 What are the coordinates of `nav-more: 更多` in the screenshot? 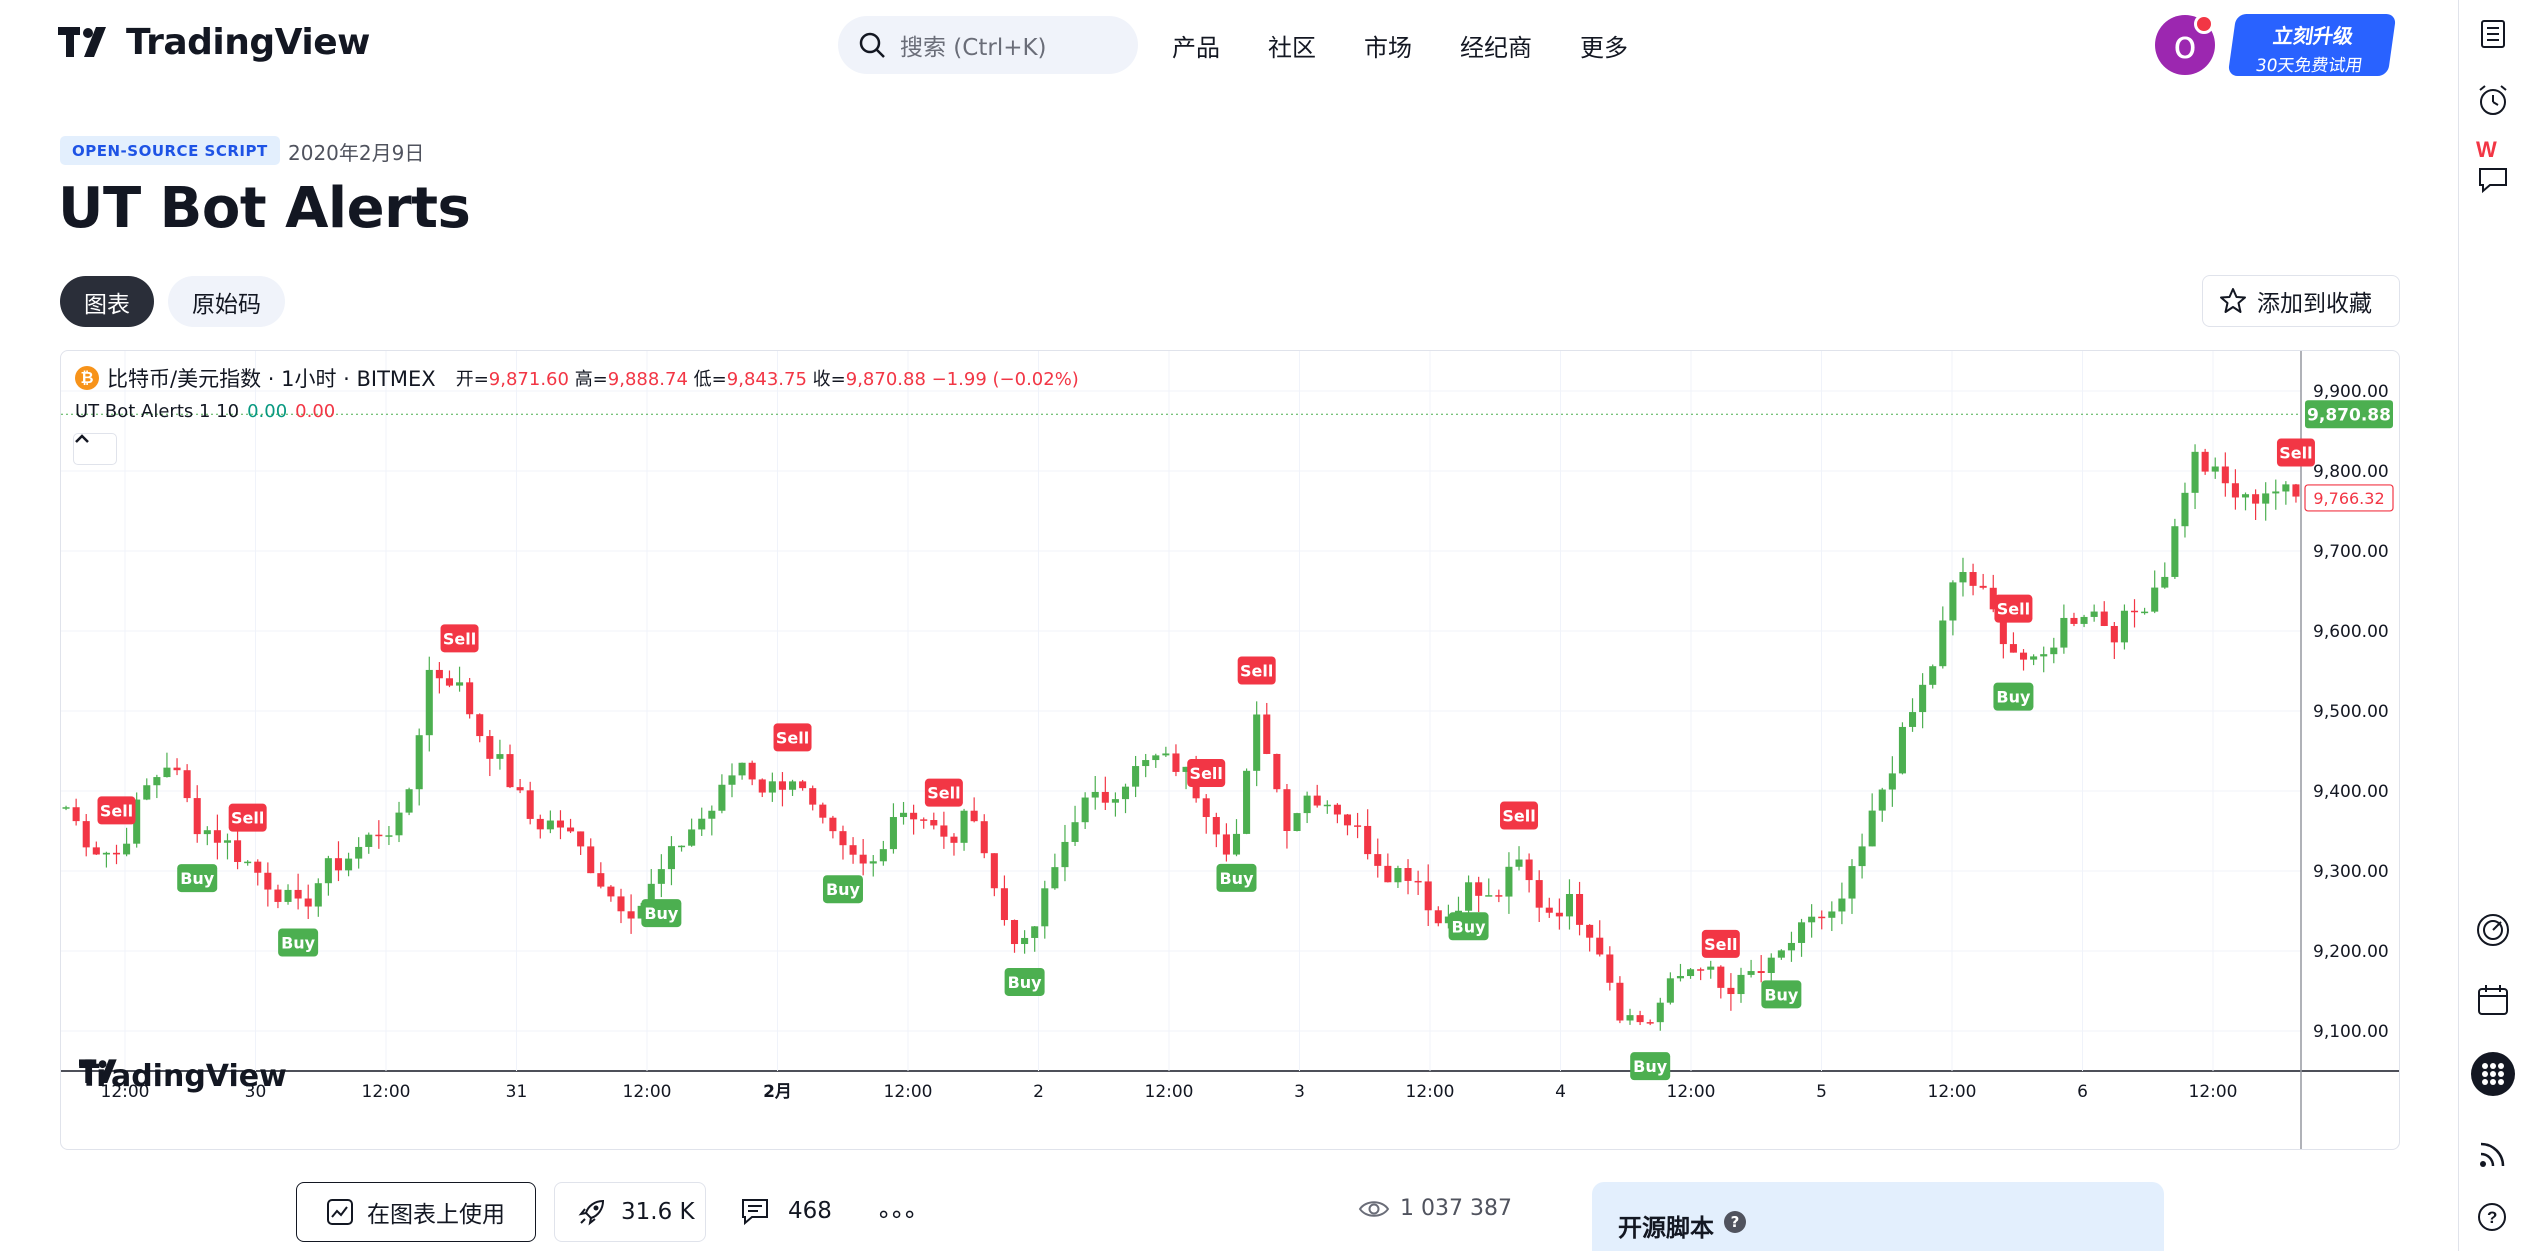 It's located at (1604, 48).